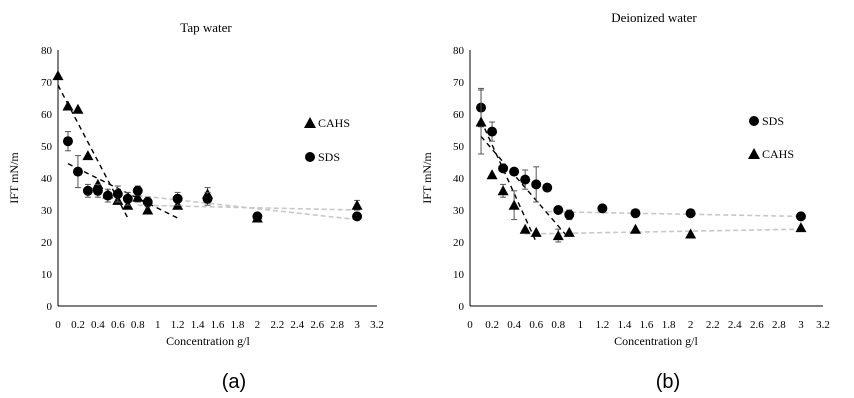 The image size is (854, 398). I want to click on panel-caption-a: (a), so click(234, 382).